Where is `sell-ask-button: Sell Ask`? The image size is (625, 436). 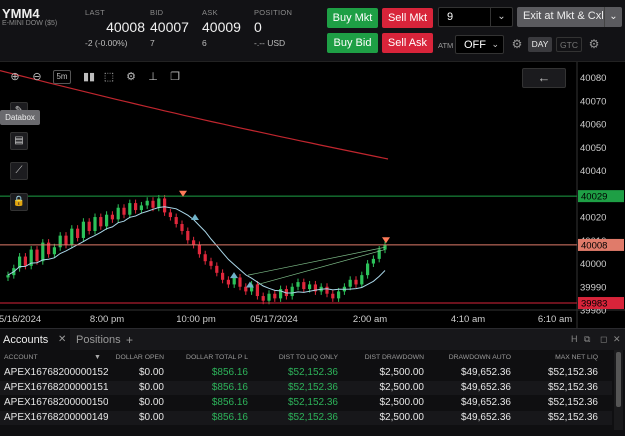
sell-ask-button: Sell Ask is located at coordinates (407, 43).